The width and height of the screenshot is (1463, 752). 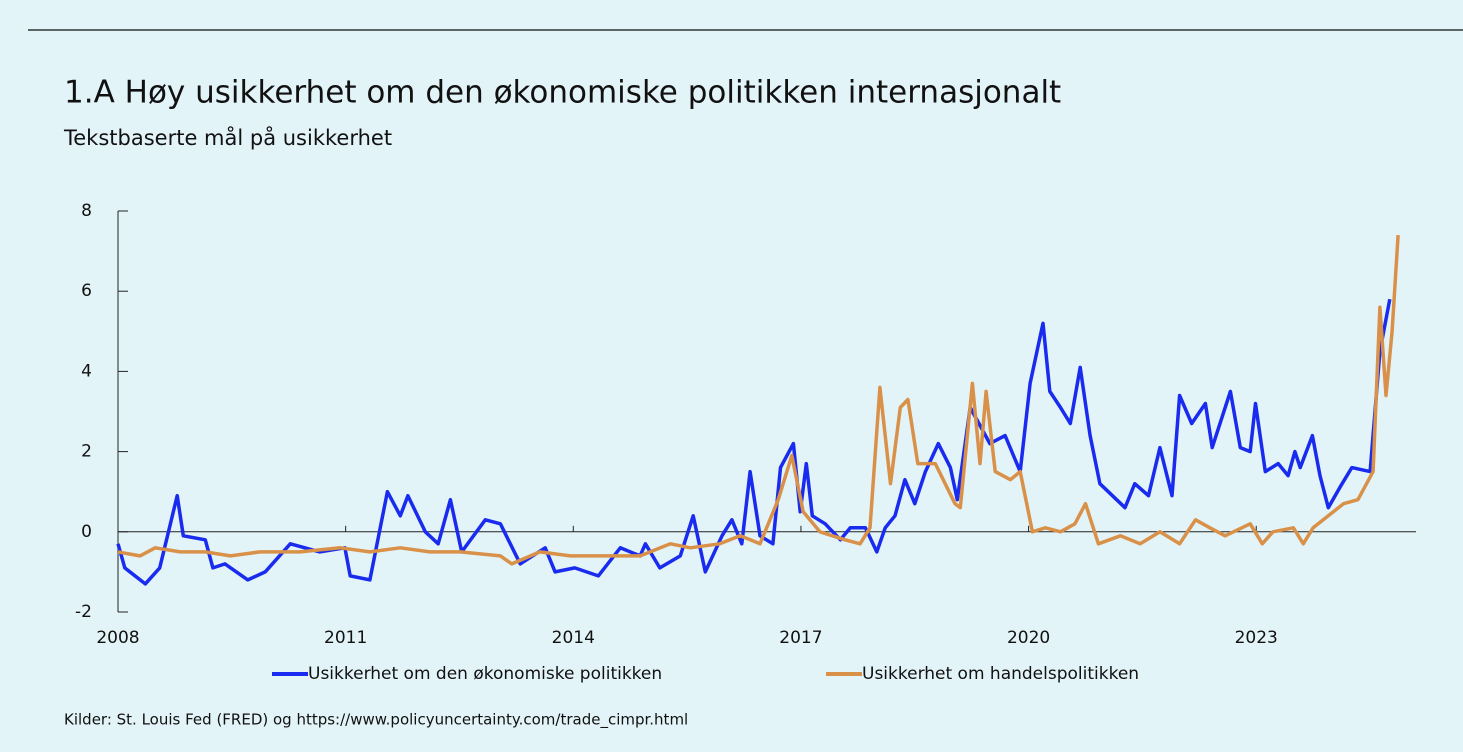 I want to click on x-tick-label: 2017, so click(x=800, y=638).